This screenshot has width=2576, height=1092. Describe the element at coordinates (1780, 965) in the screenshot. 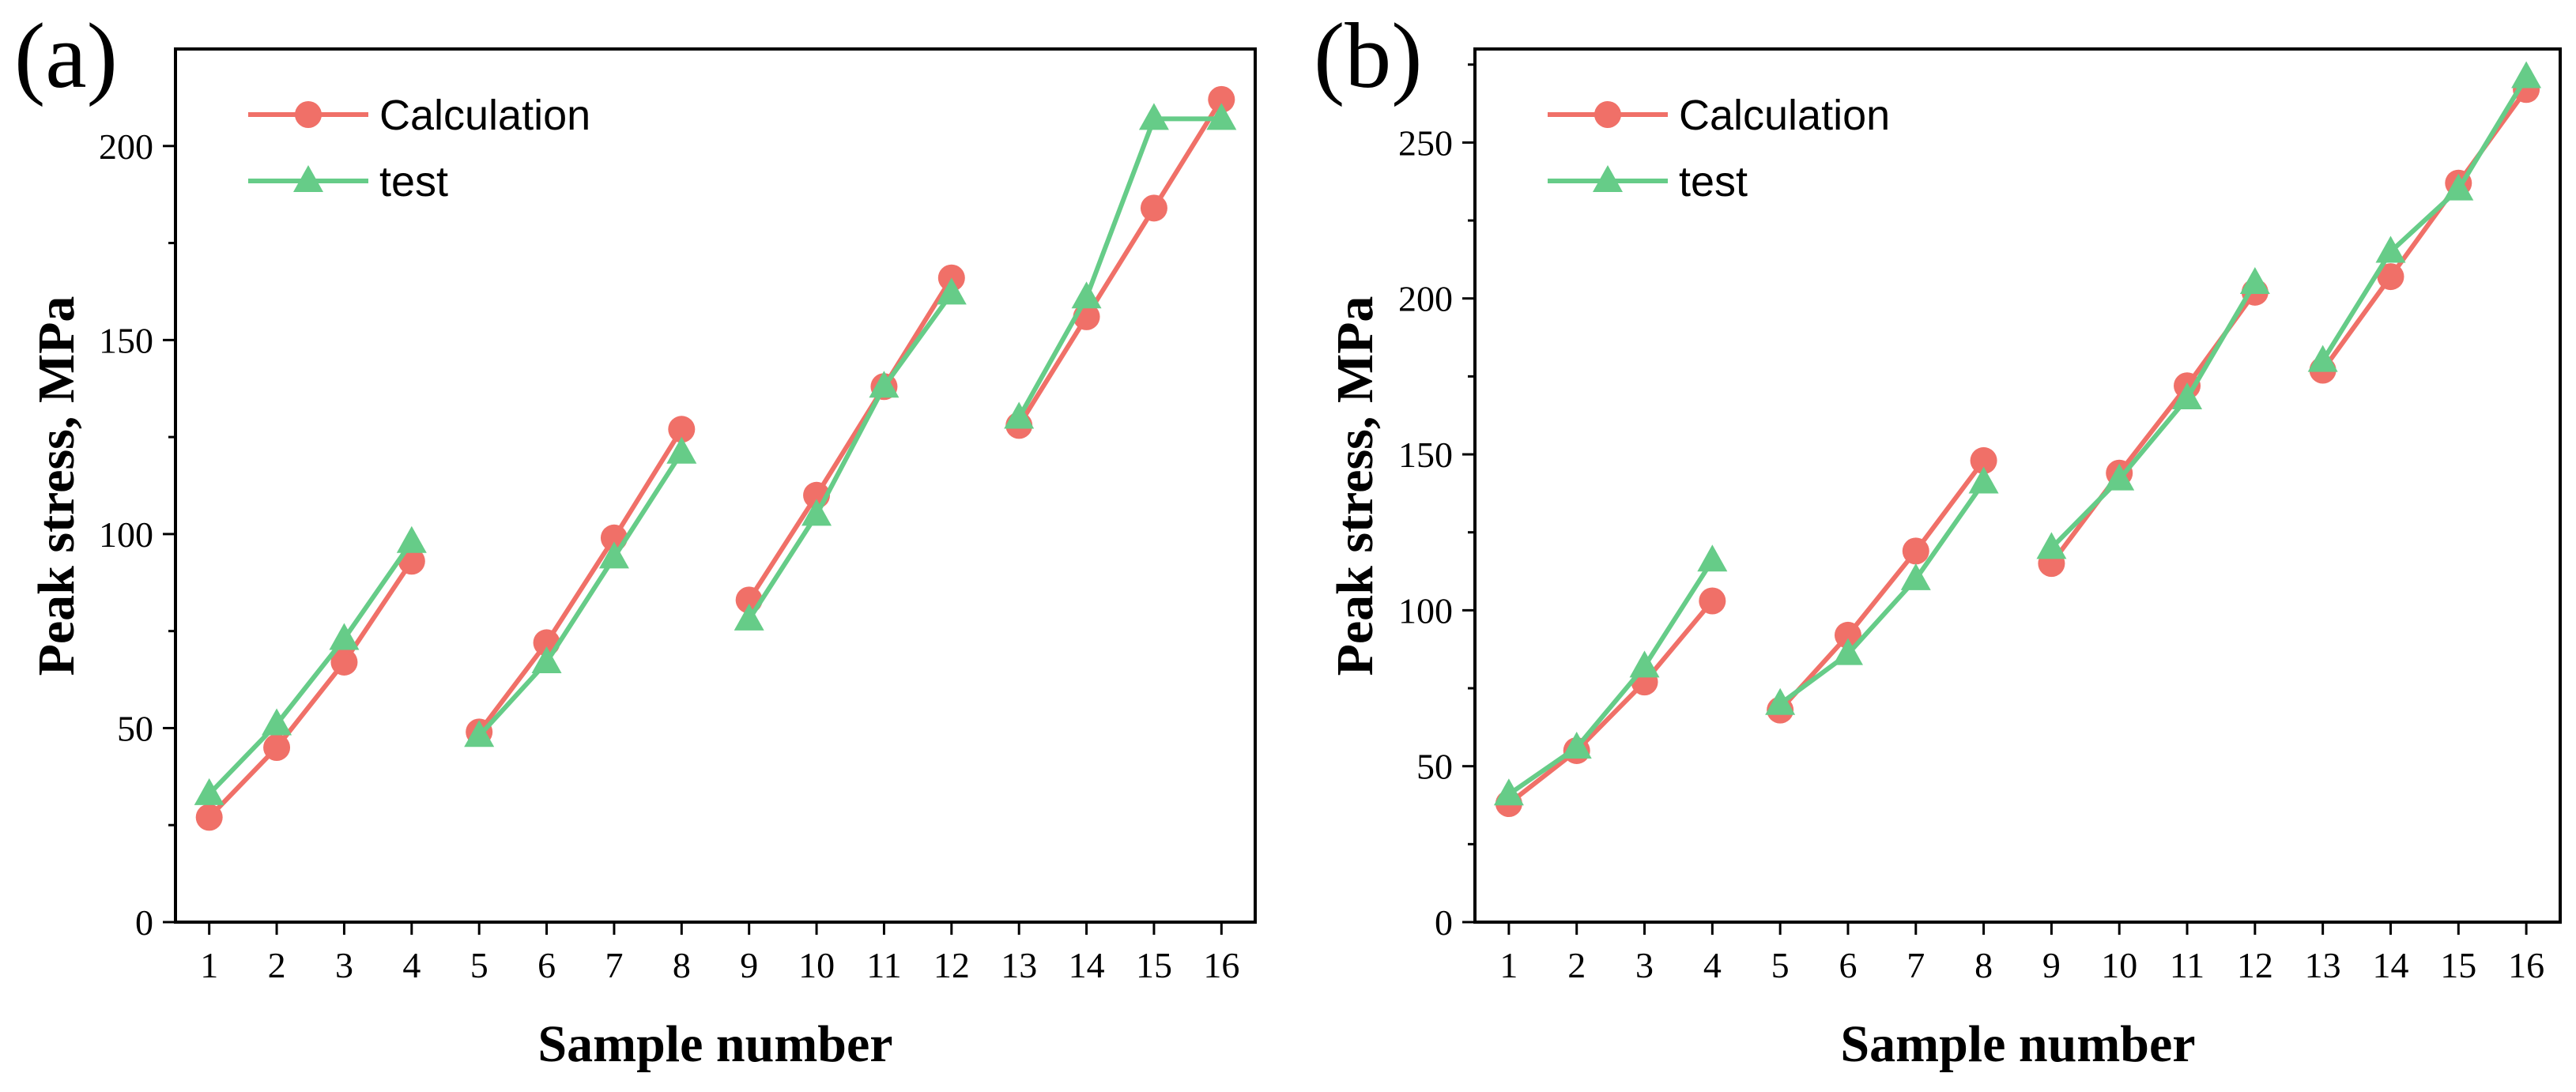

I see `x-tick-label: 5` at that location.